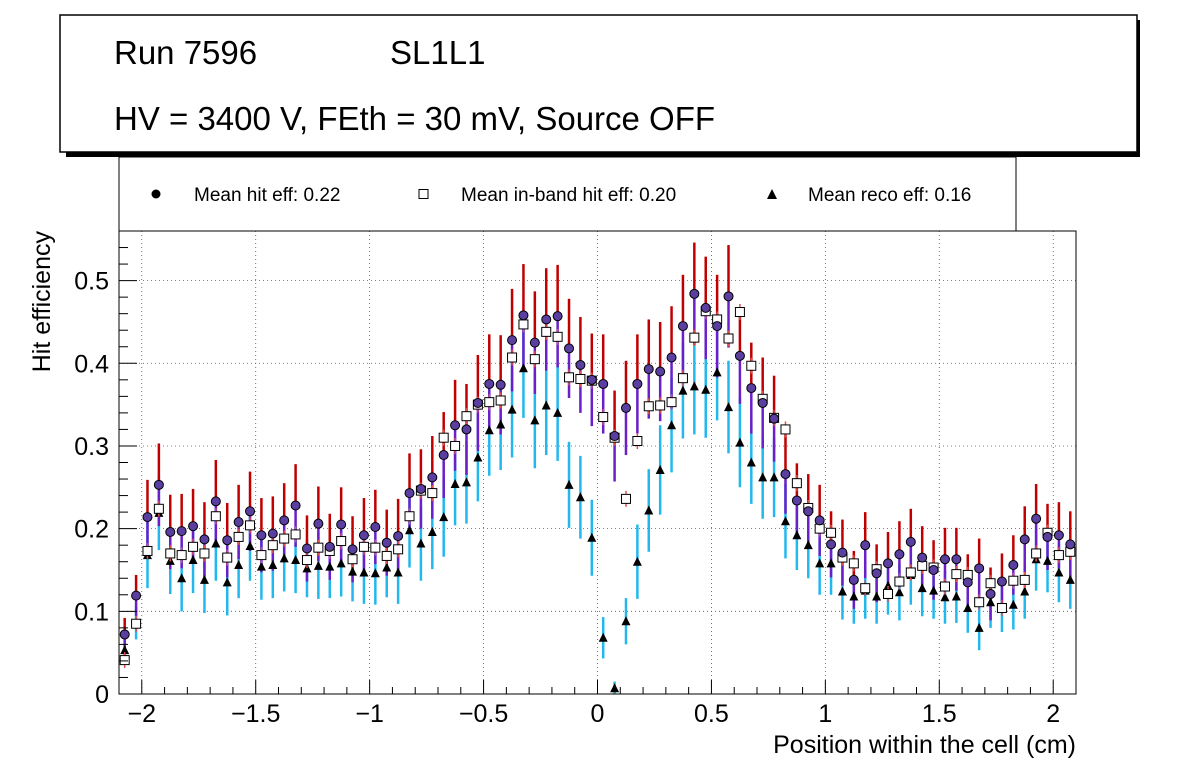  I want to click on legend-inband-marker, so click(423, 194).